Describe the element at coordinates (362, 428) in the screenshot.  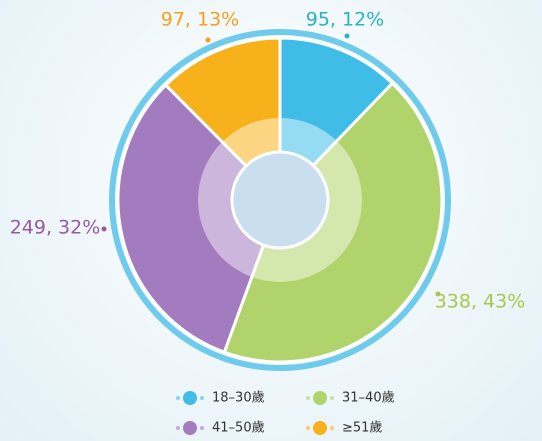
I see `legend-label: ≥51歲` at that location.